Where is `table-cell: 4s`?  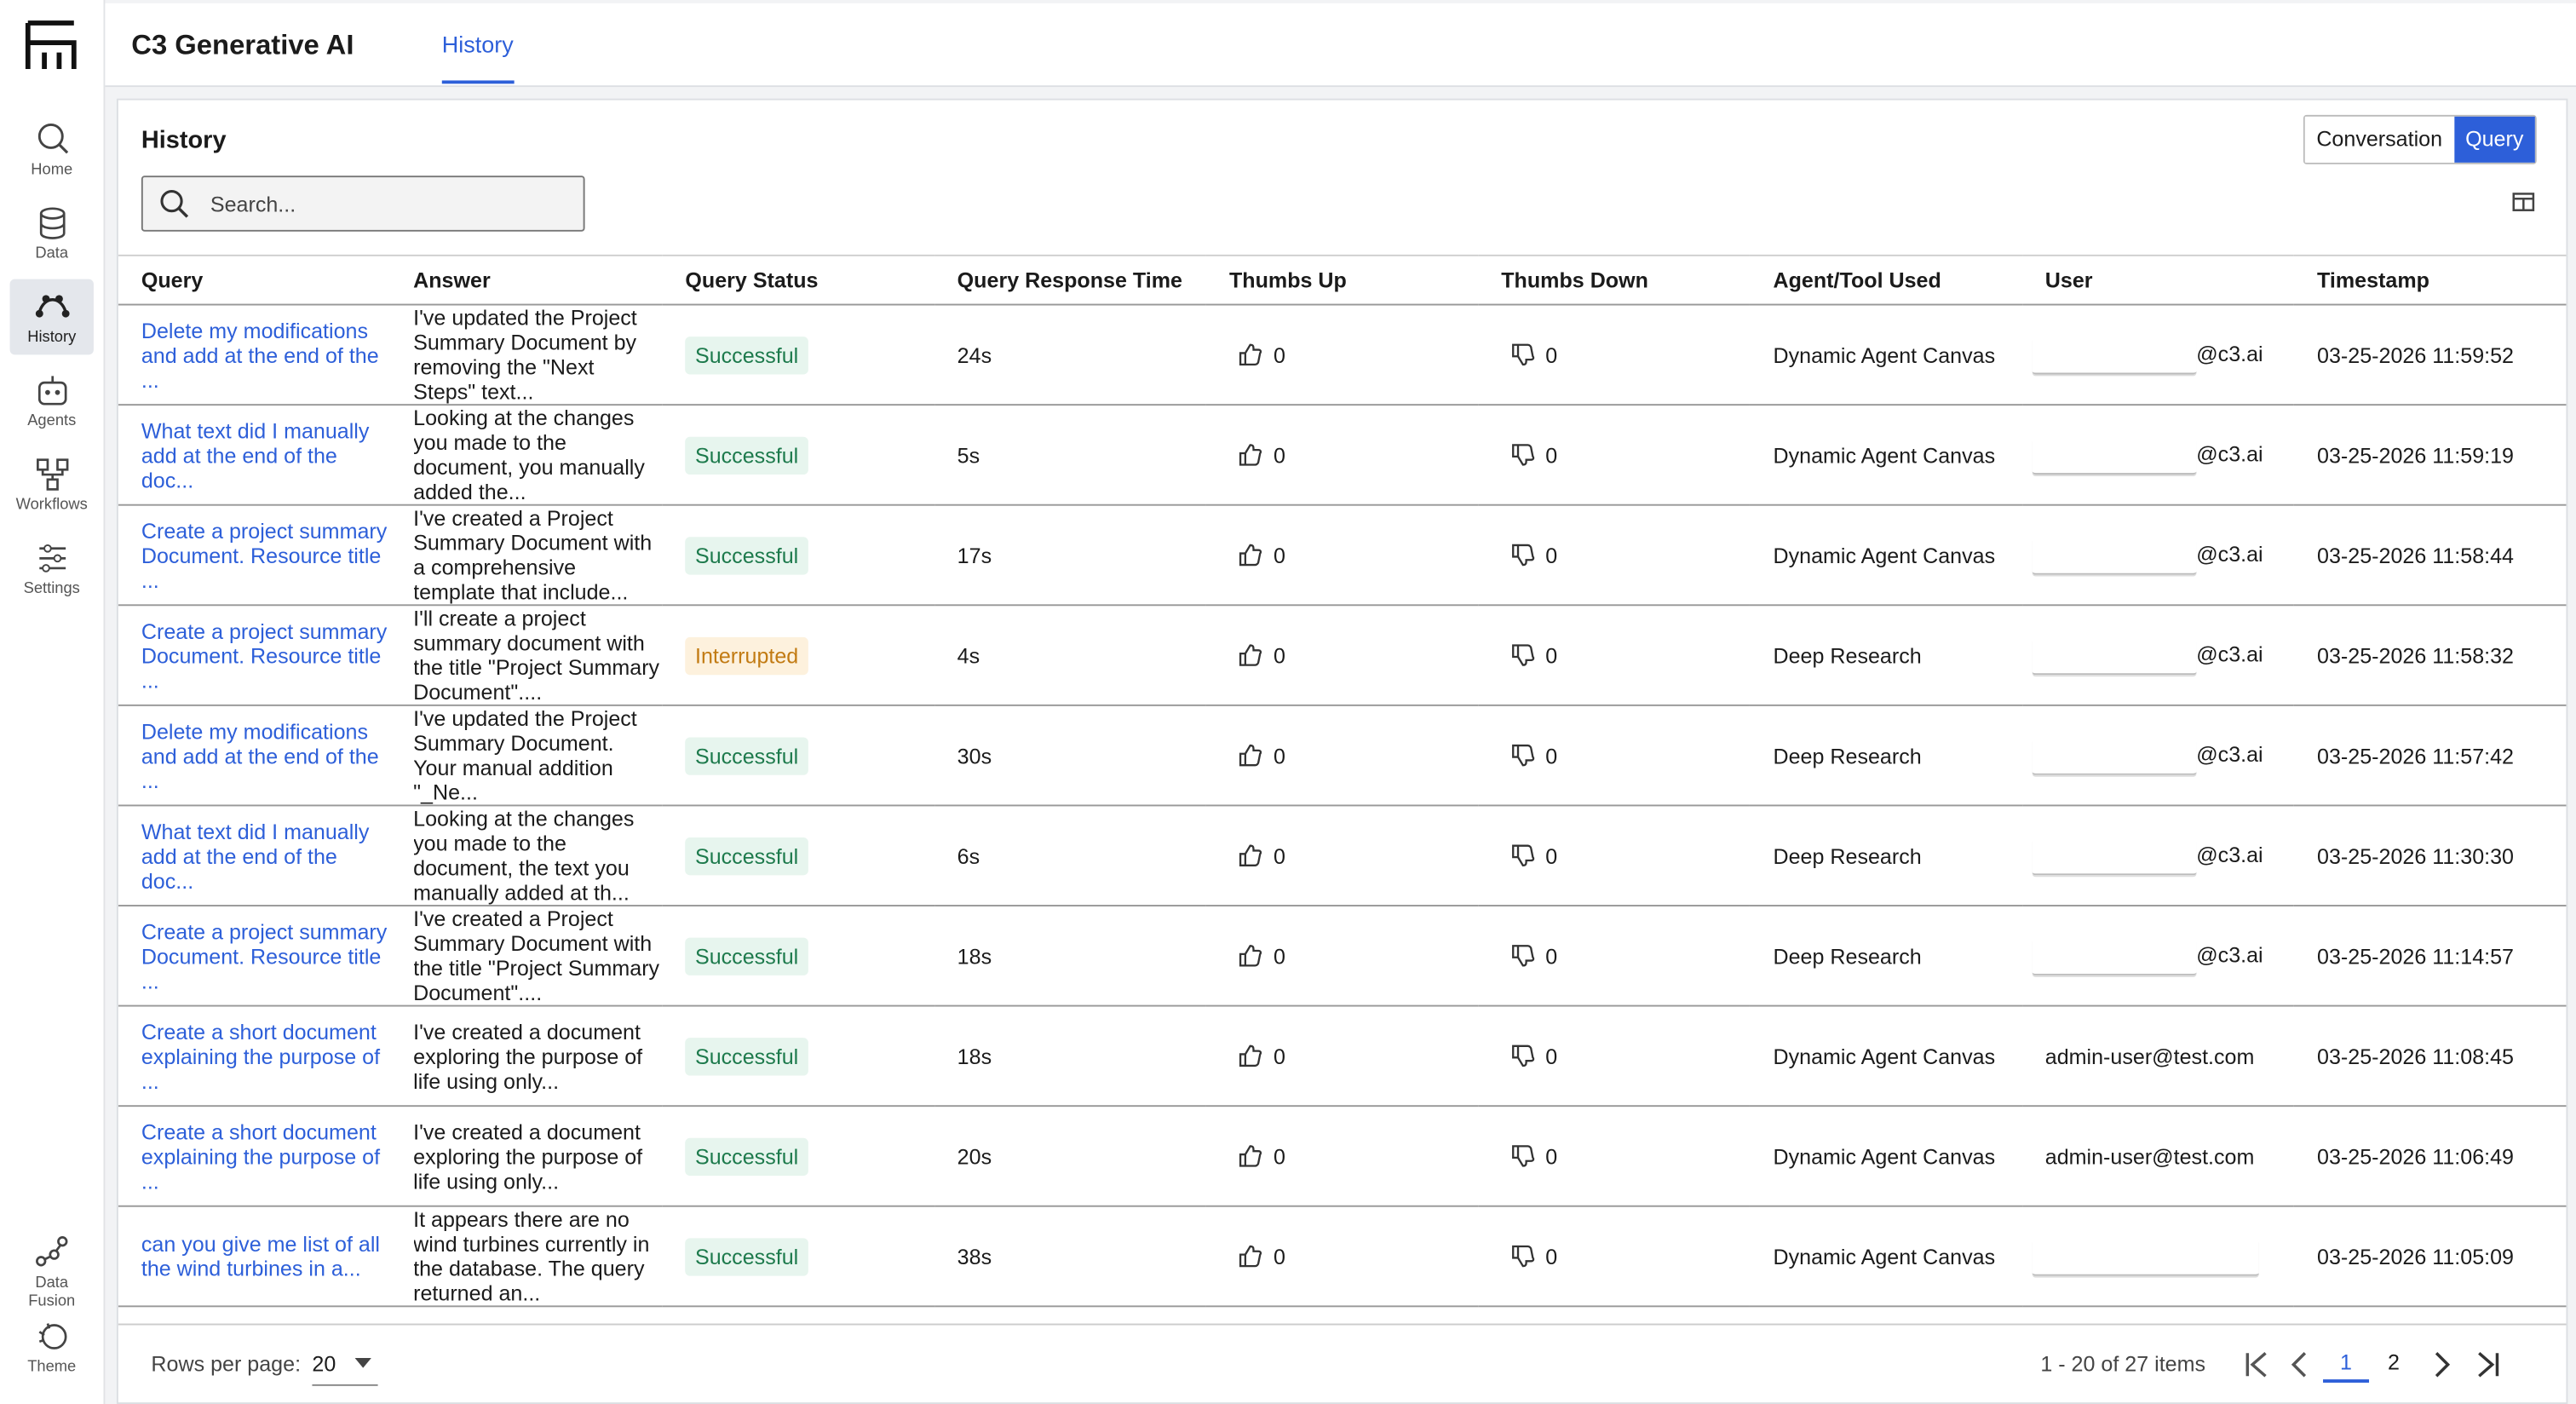 table-cell: 4s is located at coordinates (1070, 655).